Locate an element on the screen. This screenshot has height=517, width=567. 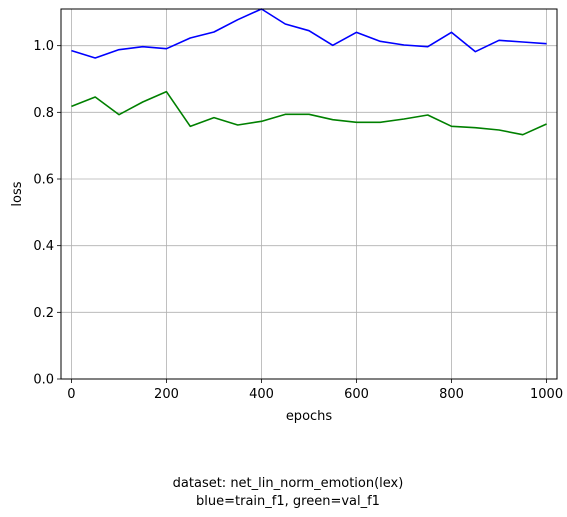
x-tick-label: 800 is located at coordinates (451, 394).